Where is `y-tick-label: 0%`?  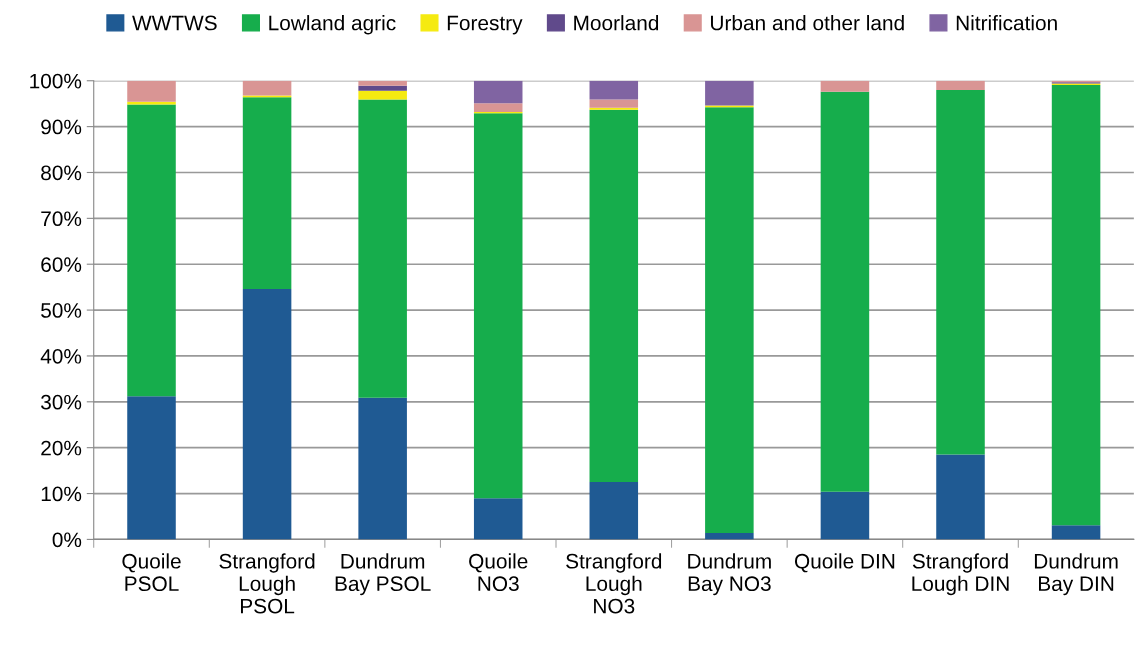 y-tick-label: 0% is located at coordinates (67, 540).